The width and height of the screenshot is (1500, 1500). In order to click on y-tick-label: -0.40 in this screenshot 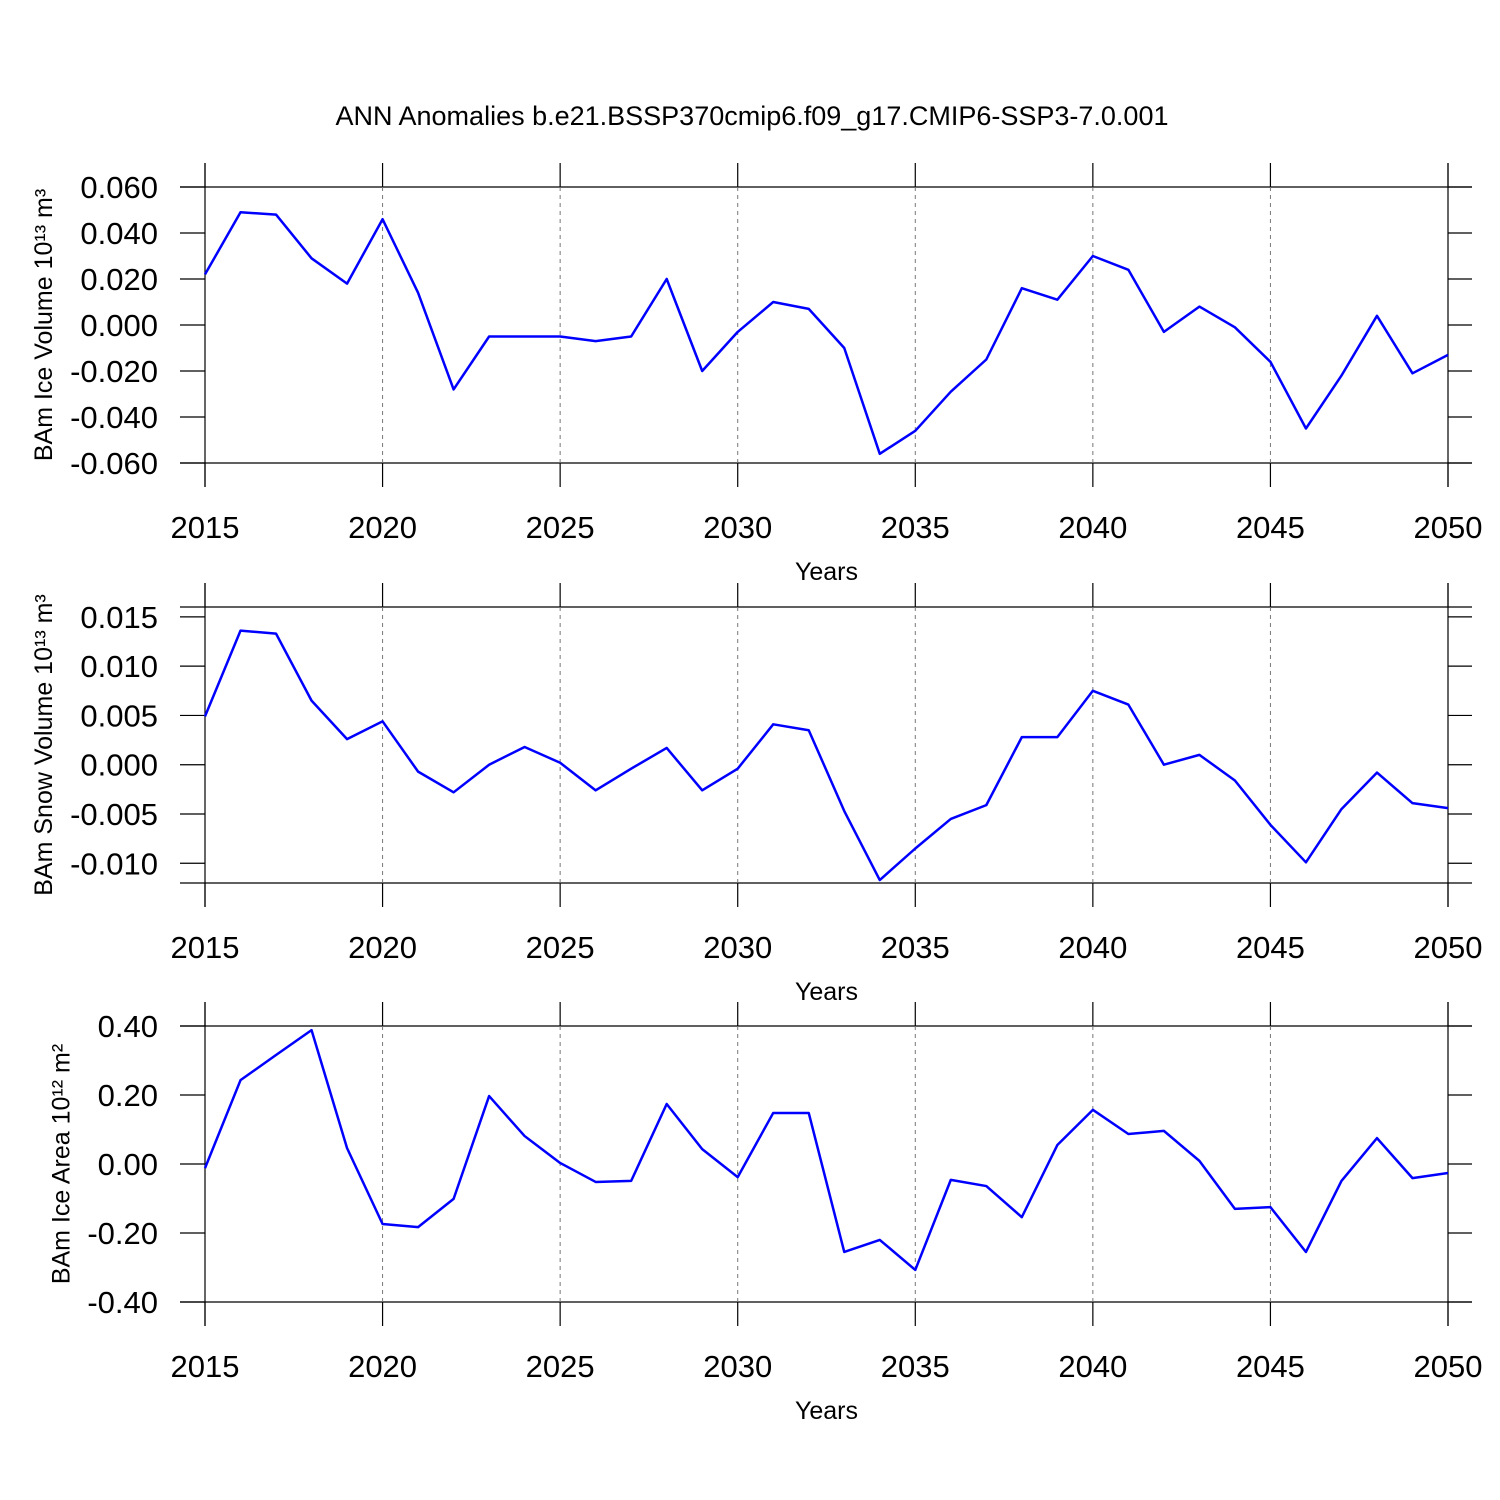, I will do `click(122, 1302)`.